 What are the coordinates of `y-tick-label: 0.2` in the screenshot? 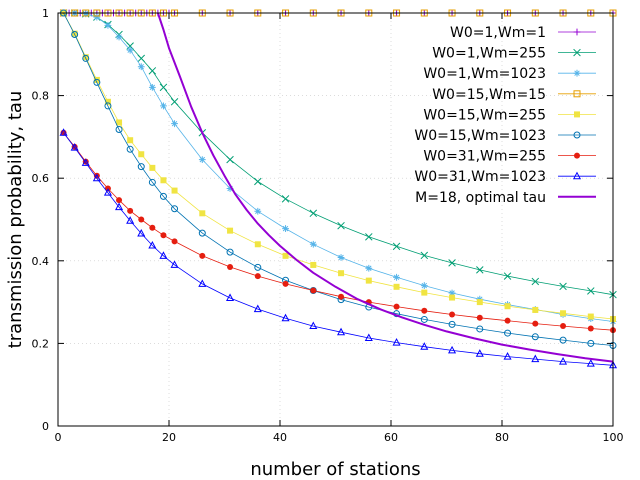 It's located at (41, 343).